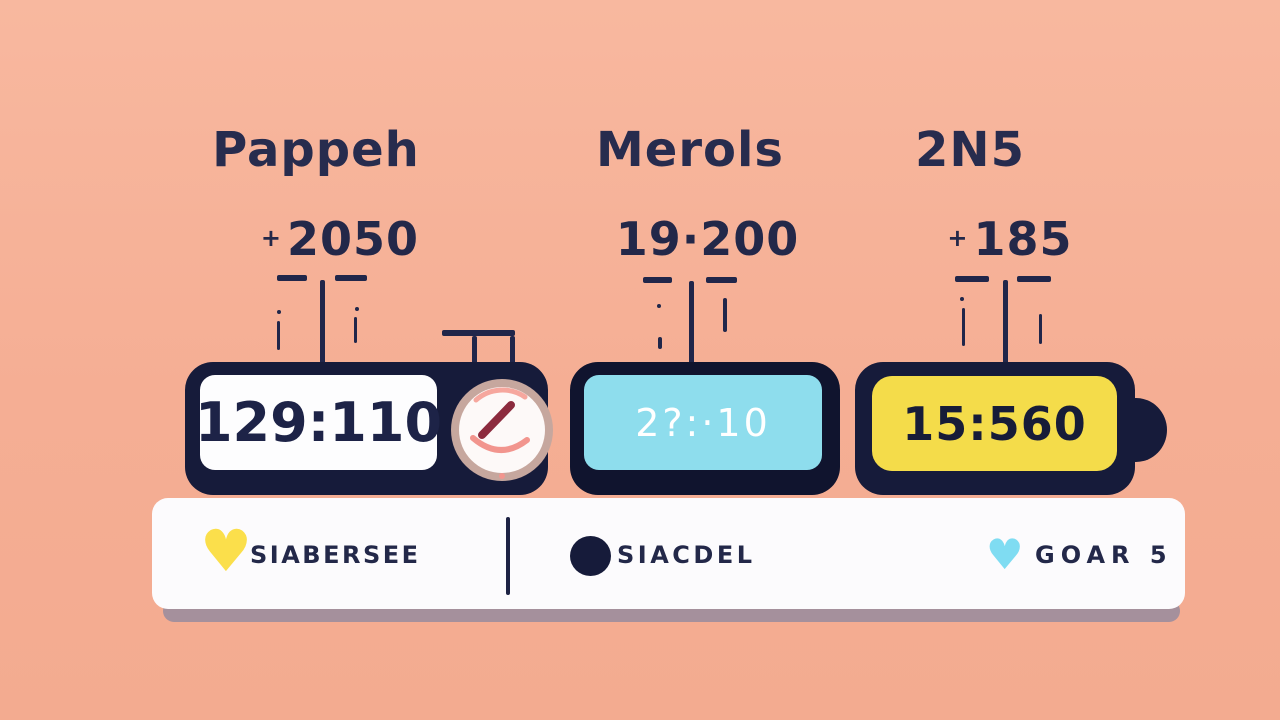 The height and width of the screenshot is (720, 1280). I want to click on column-2-value: 19·200, so click(705, 239).